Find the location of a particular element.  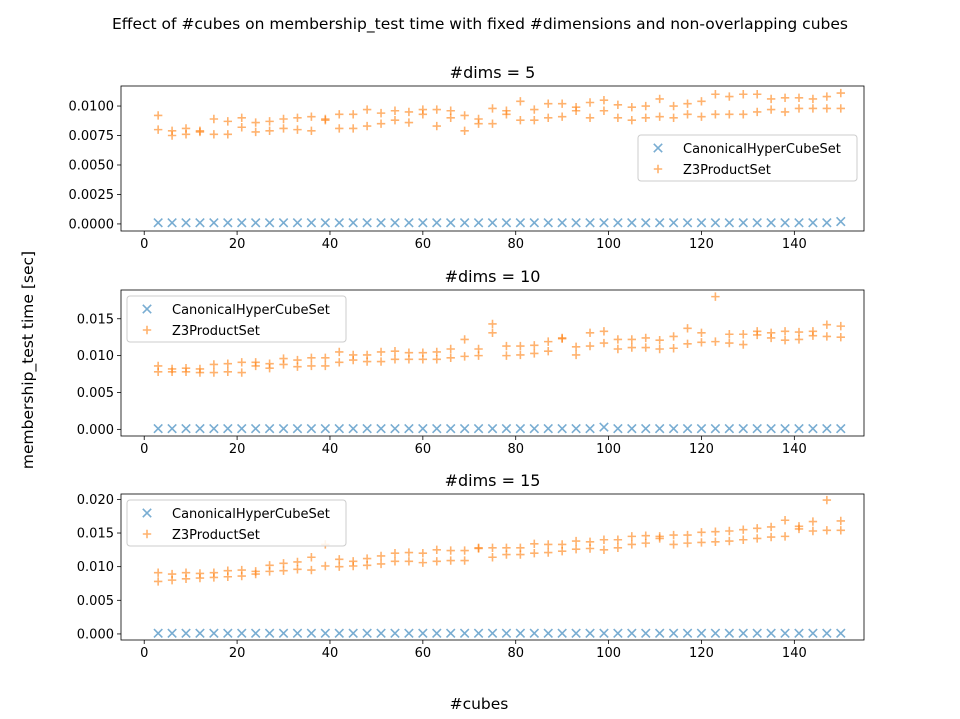

y-tick-label: 0.0000 is located at coordinates (92, 224).